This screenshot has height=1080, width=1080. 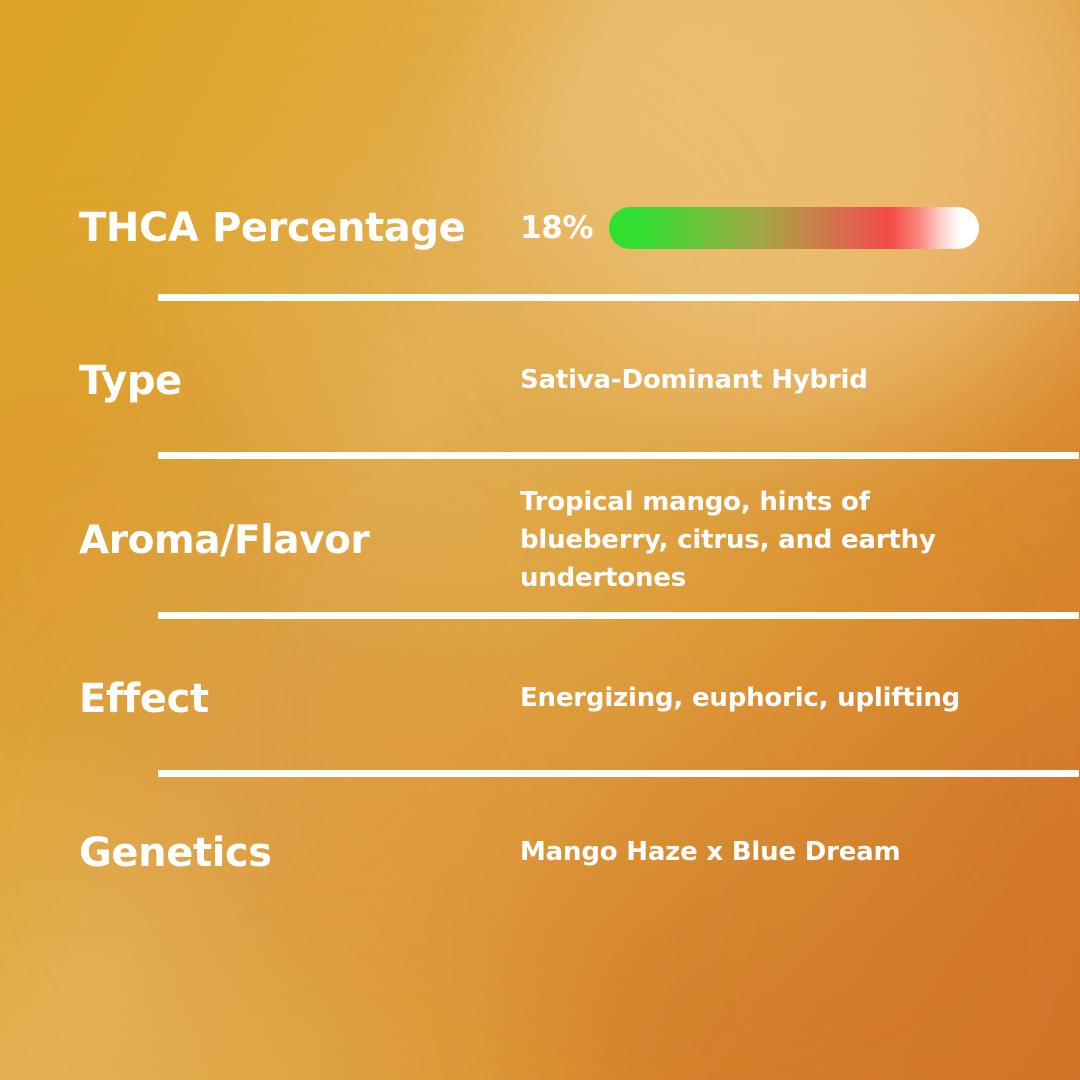 I want to click on spec-value-effect: Energizing, euphoric, uplifting, so click(x=740, y=698).